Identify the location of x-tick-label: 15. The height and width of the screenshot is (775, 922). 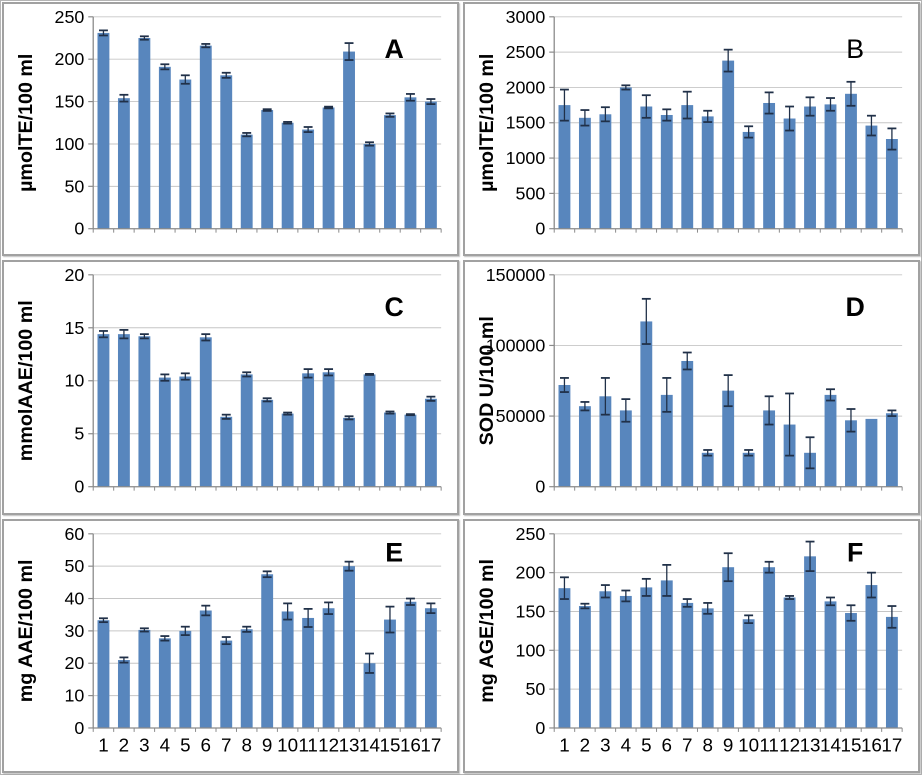
(390, 744).